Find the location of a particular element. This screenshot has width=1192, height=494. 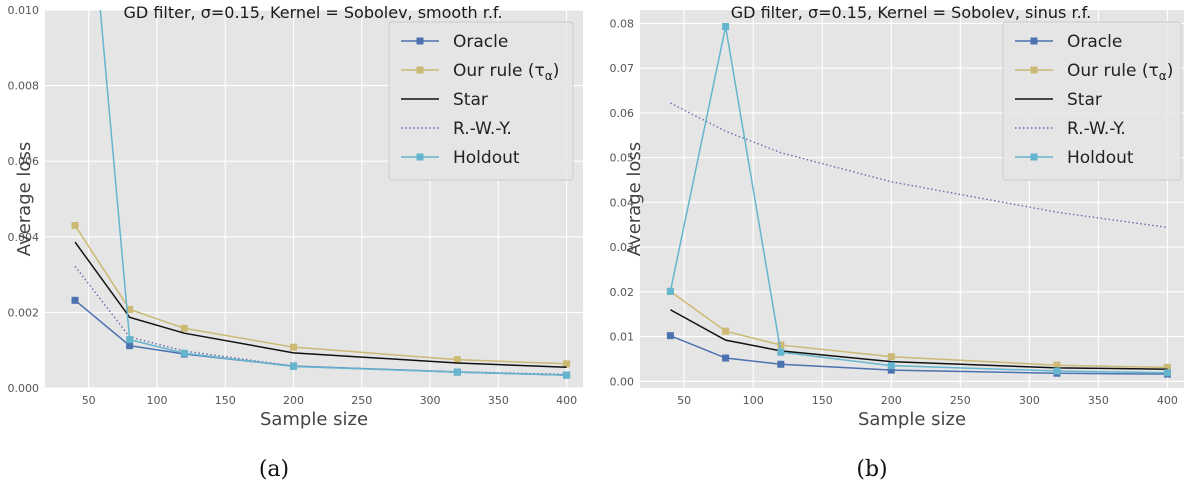

y-tick-label: 0.05 is located at coordinates (622, 158).